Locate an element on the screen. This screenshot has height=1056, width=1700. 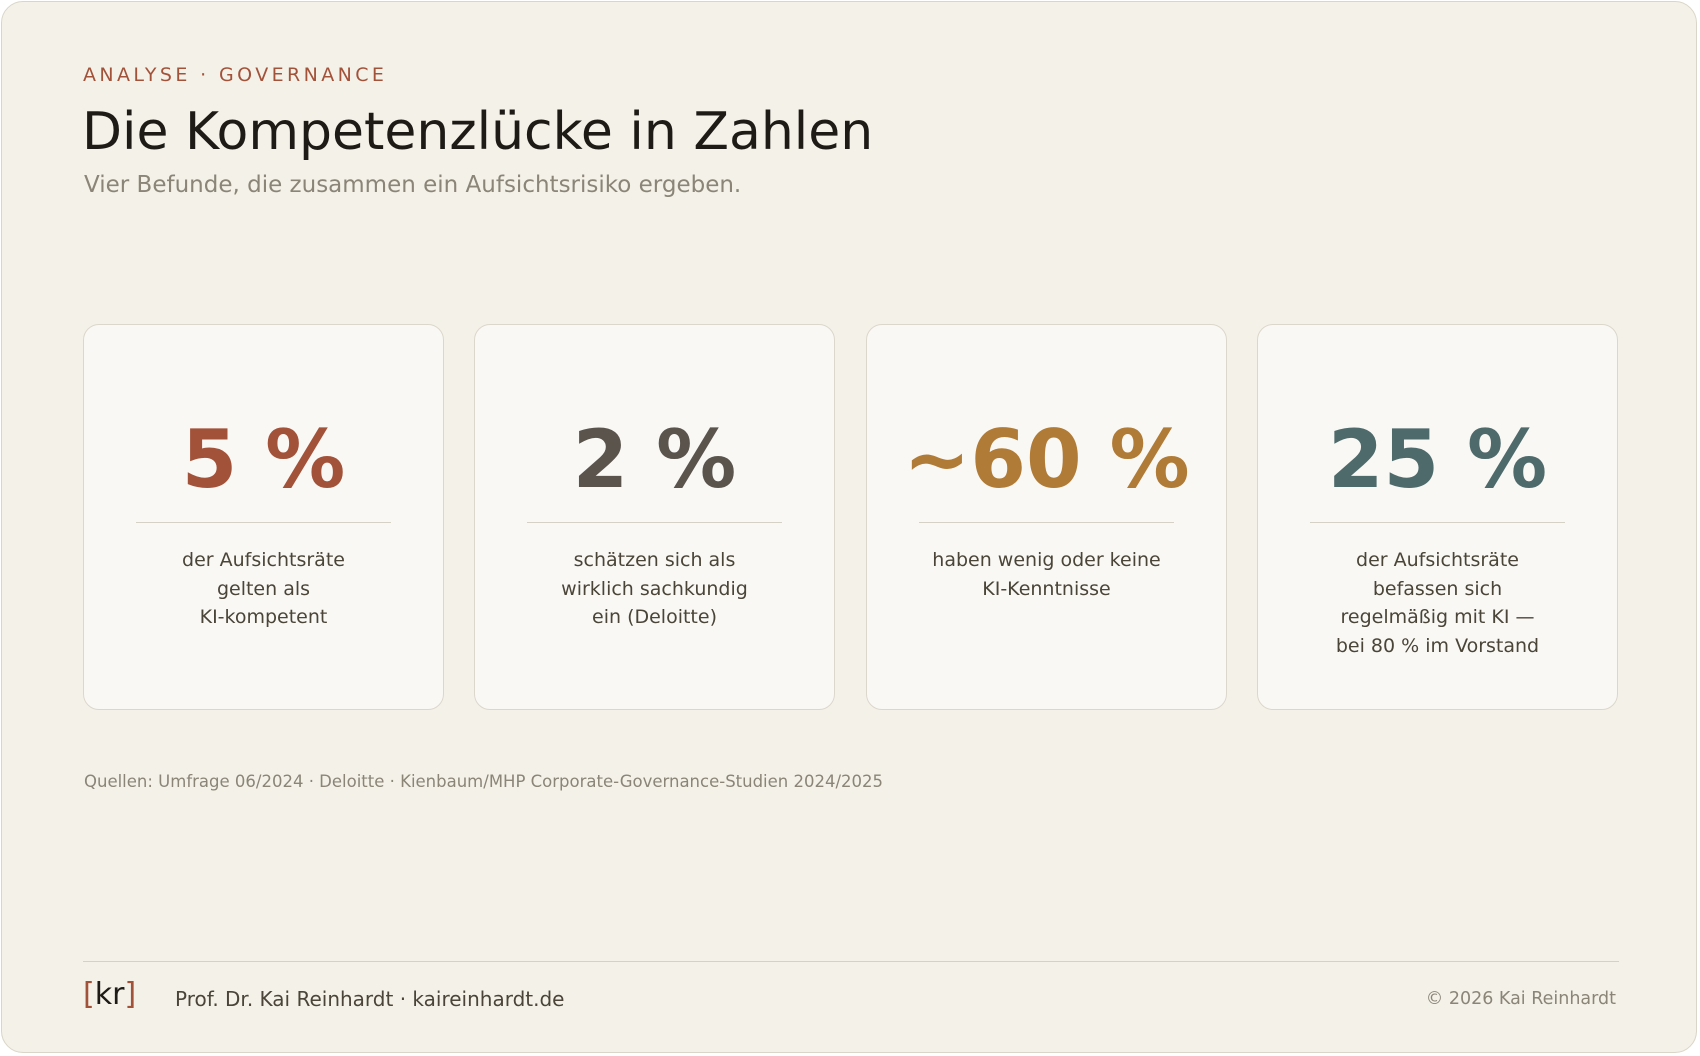
logo-bracket: ] is located at coordinates (130, 994).